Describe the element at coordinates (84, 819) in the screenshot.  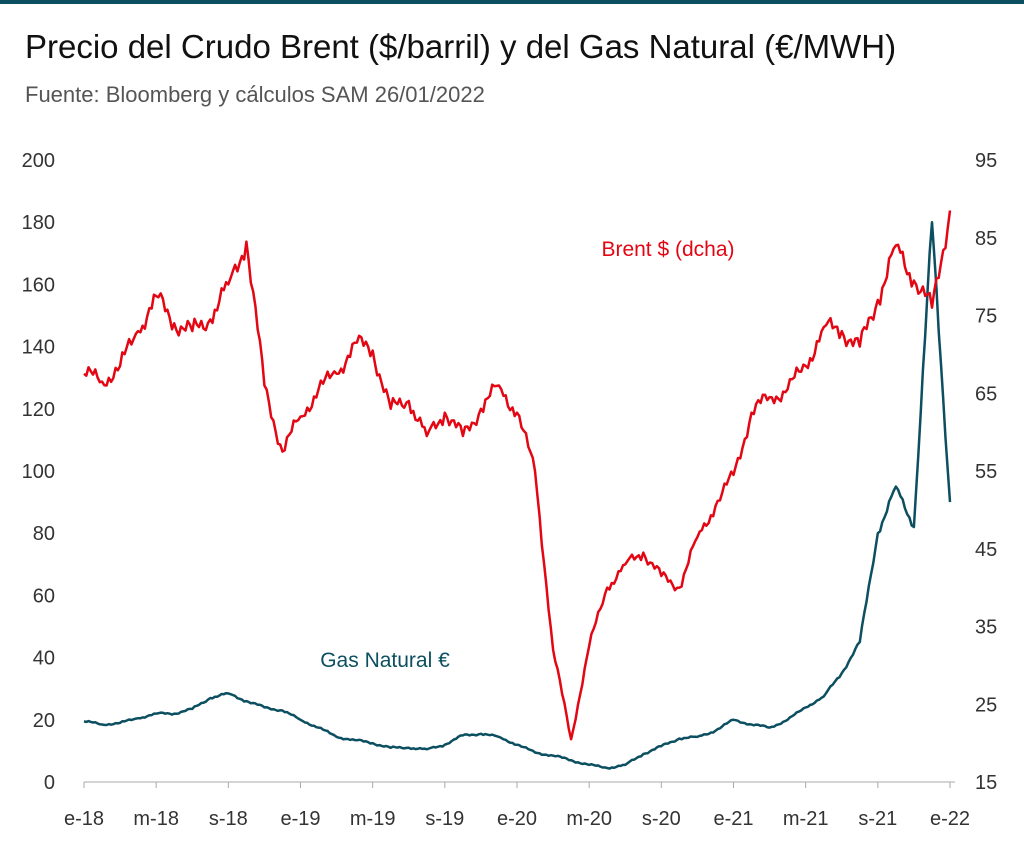
I see `x-tick-label: e-18` at that location.